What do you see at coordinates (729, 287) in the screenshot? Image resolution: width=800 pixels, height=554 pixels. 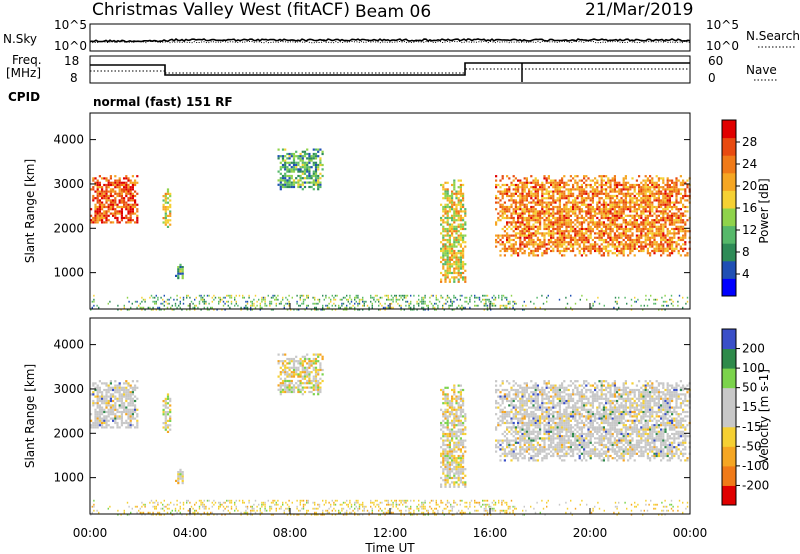 I see `colorbar-segment` at bounding box center [729, 287].